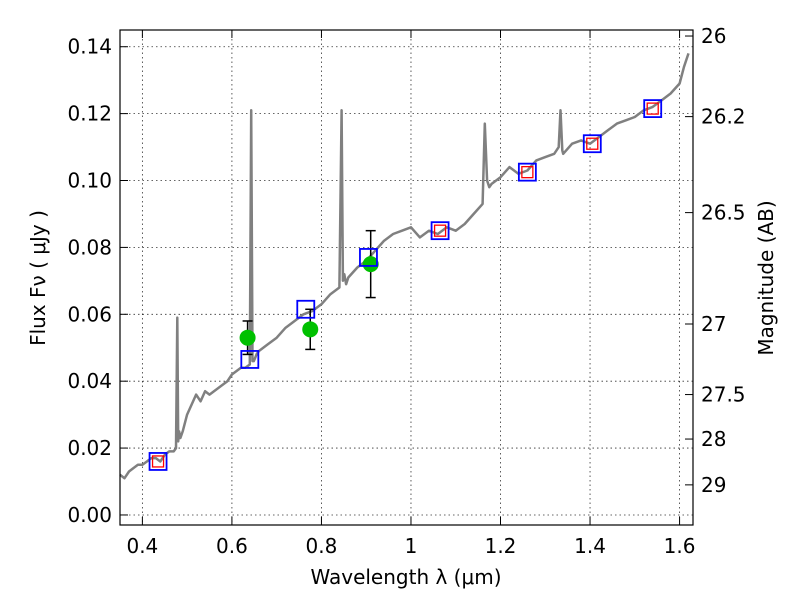  I want to click on right-tick-label: 26, so click(713, 36).